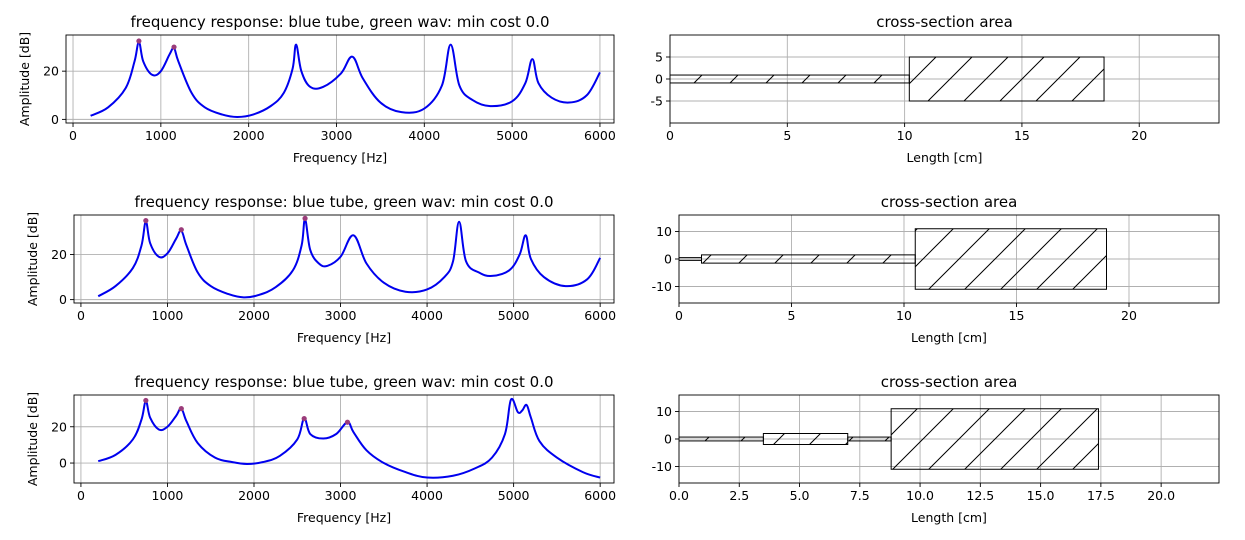 This screenshot has width=1245, height=540. What do you see at coordinates (679, 495) in the screenshot?
I see `x-tick-label: 0.0` at bounding box center [679, 495].